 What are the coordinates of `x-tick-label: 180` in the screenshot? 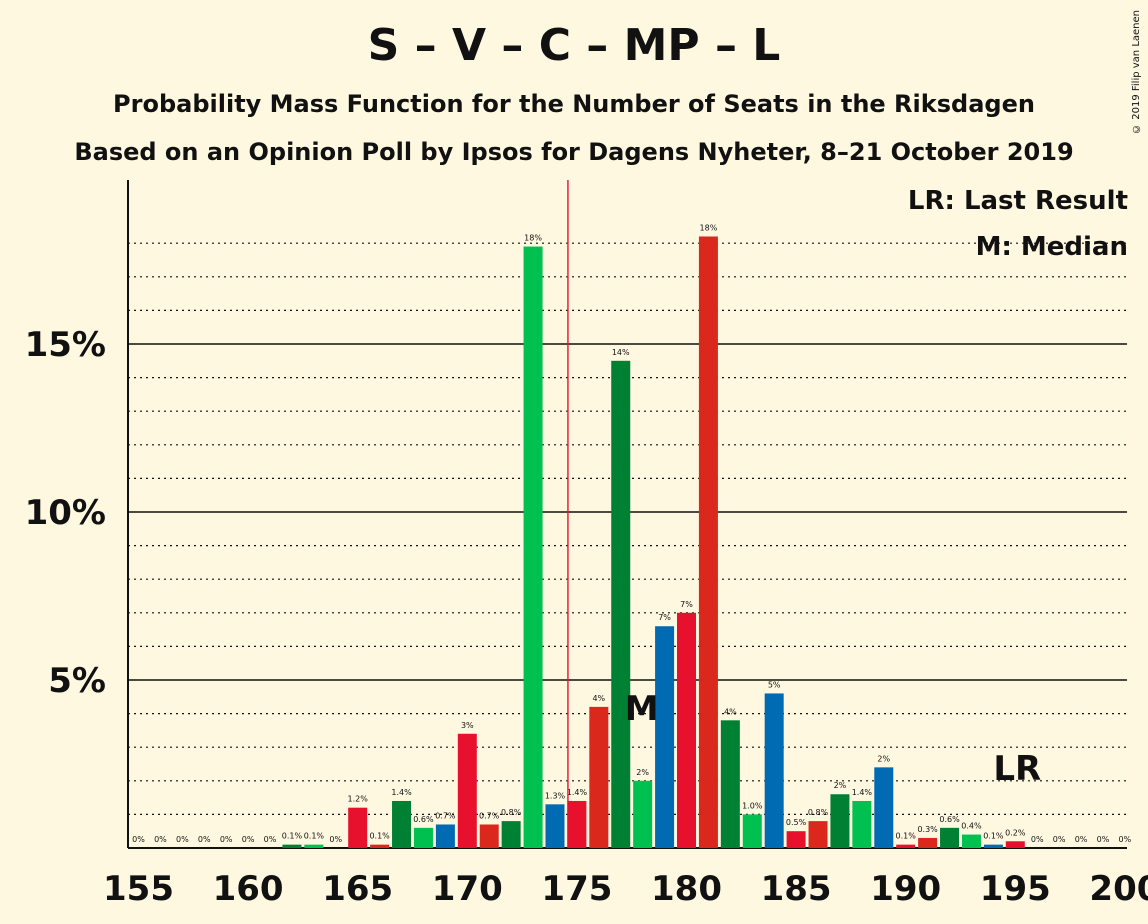 It's located at (686, 889).